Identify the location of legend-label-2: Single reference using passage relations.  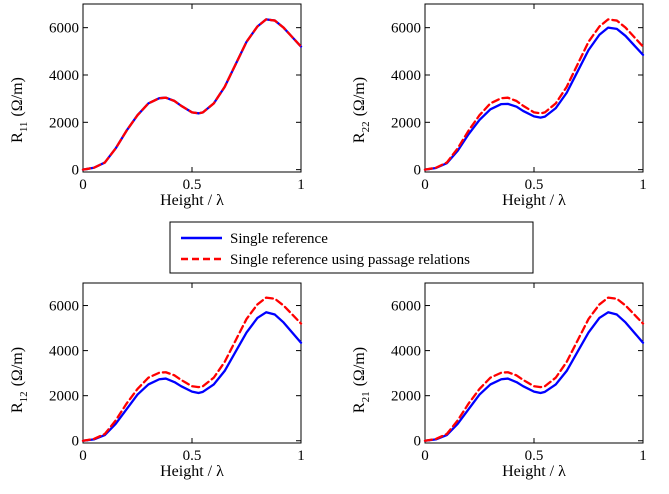
(350, 260).